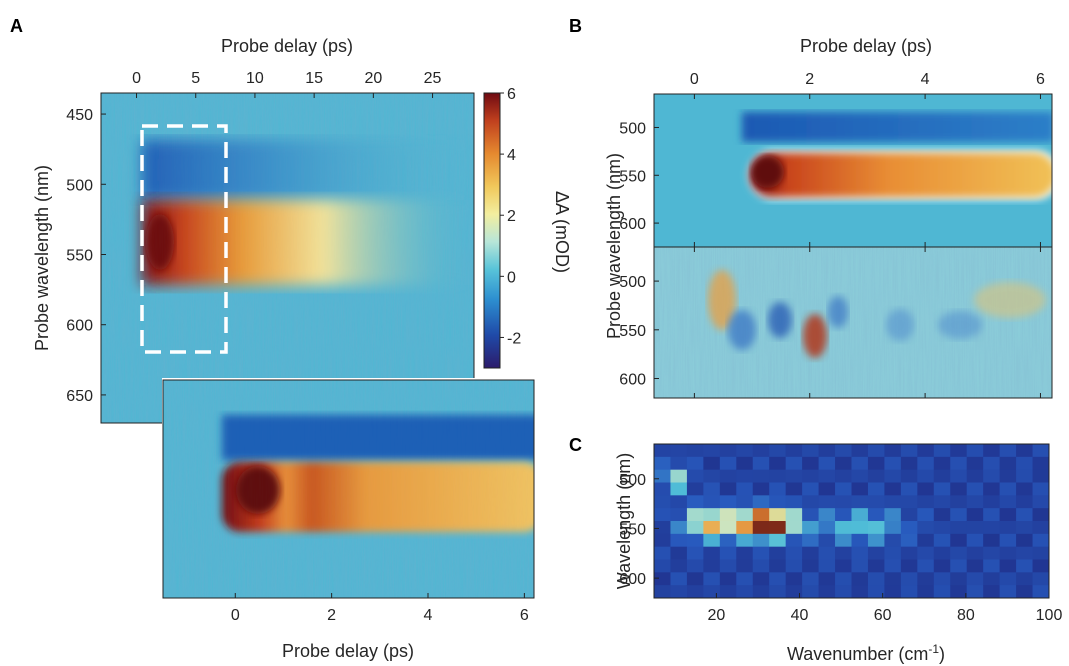 This screenshot has height=666, width=1069. What do you see at coordinates (809, 79) in the screenshot?
I see `b-xtick-label: 2` at bounding box center [809, 79].